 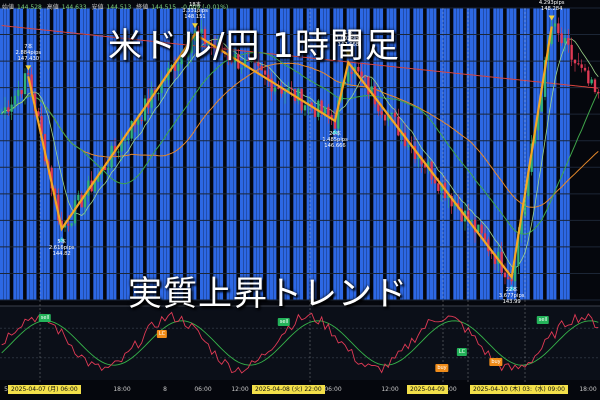 What do you see at coordinates (162, 334) in the screenshot?
I see `signal-lc-orange: LC` at bounding box center [162, 334].